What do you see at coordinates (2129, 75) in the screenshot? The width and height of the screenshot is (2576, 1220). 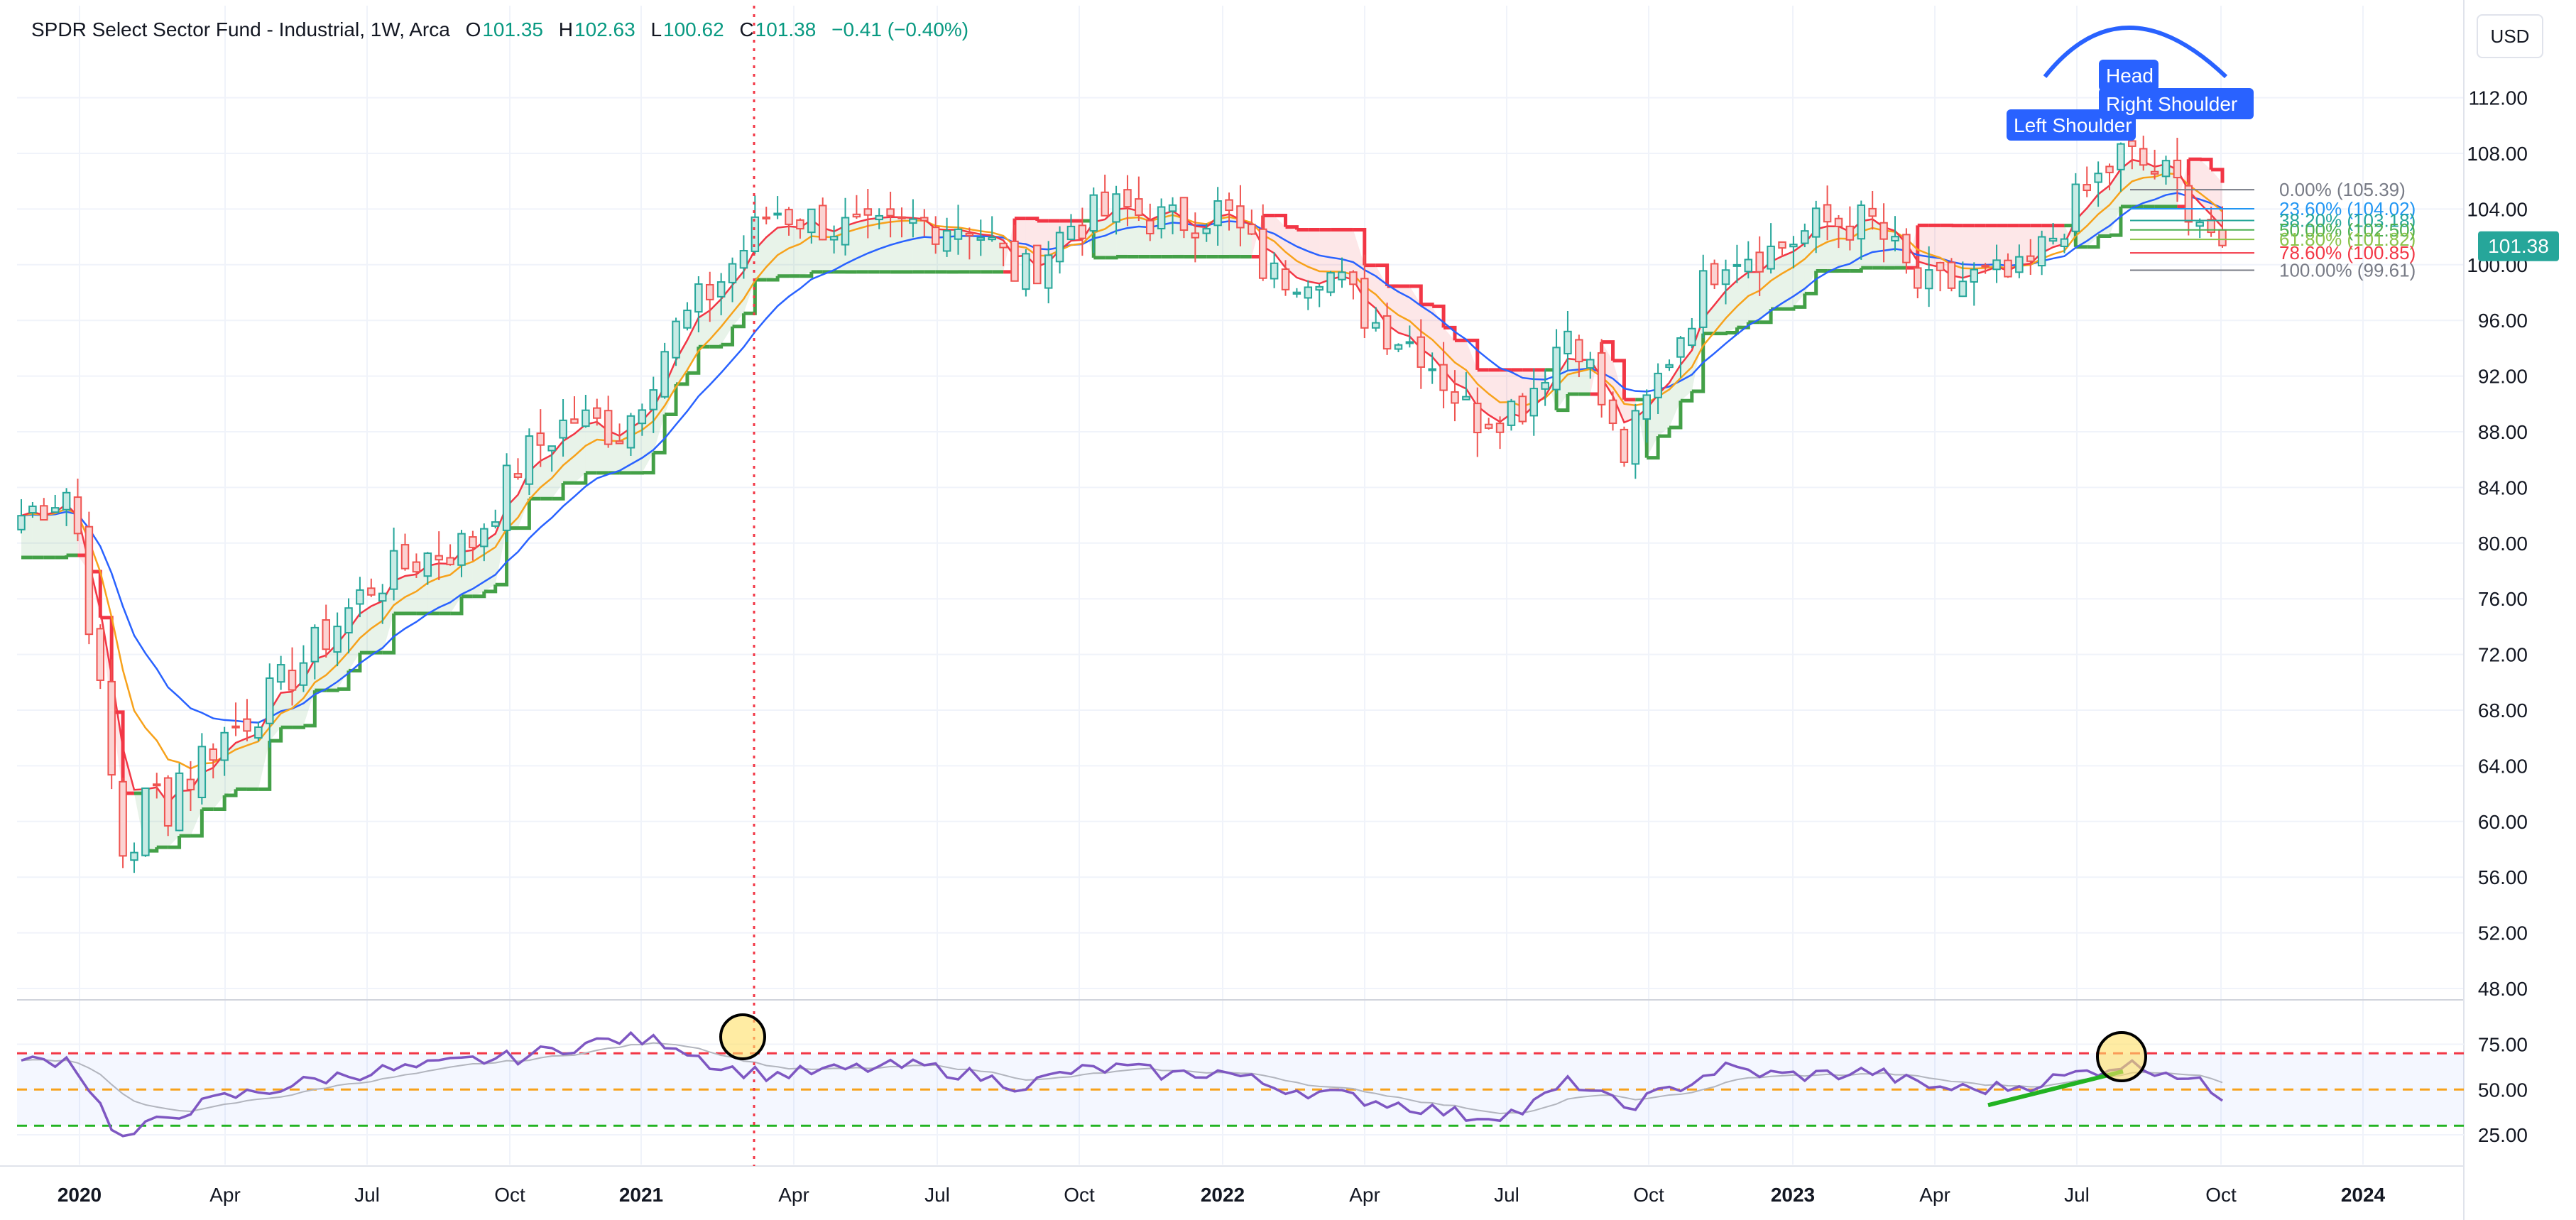 I see `annotation-box` at bounding box center [2129, 75].